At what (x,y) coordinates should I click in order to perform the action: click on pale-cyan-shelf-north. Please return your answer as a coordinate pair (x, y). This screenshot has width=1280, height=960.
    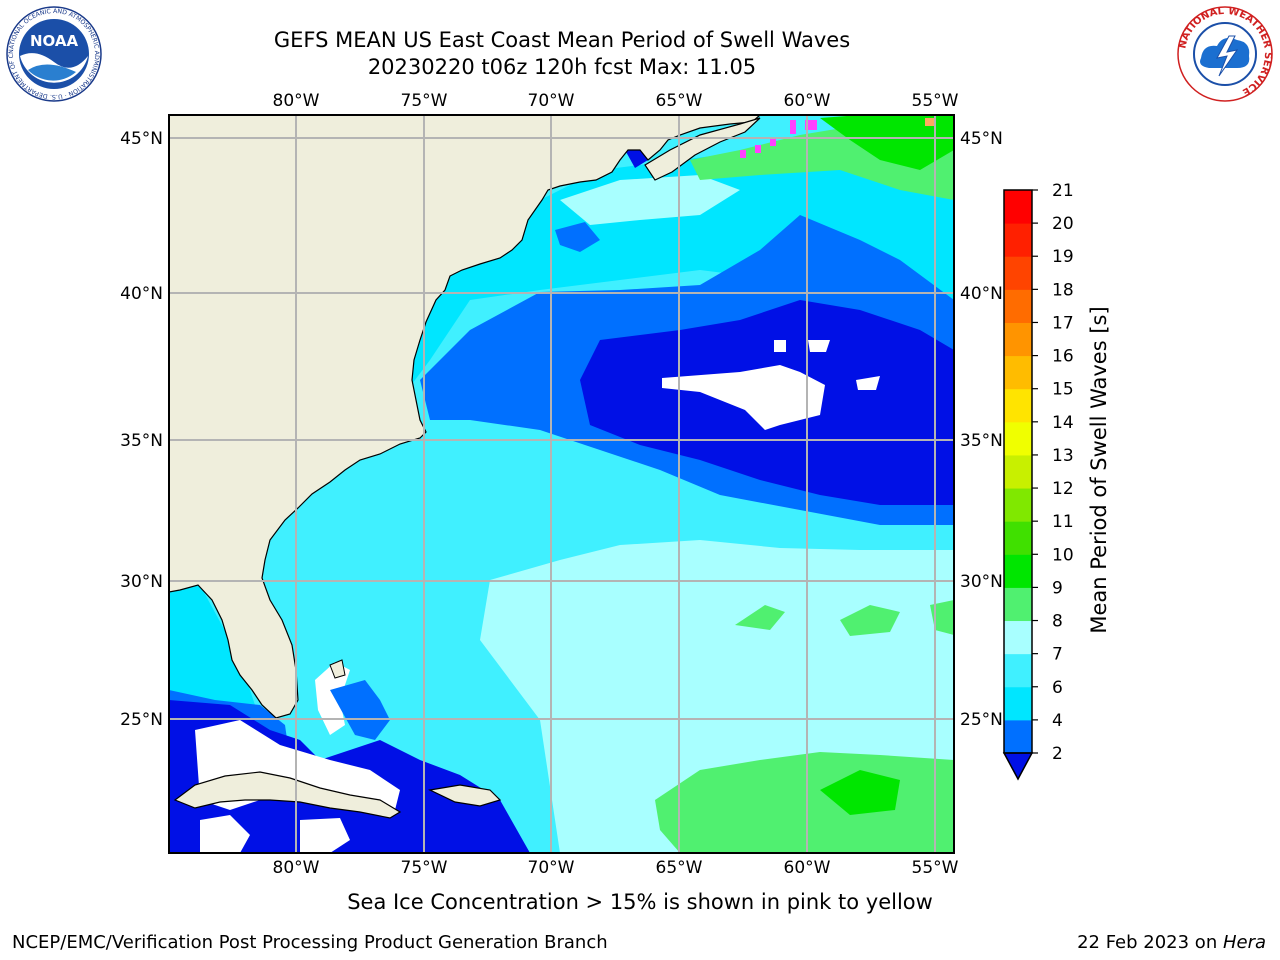
    Looking at the image, I should click on (650, 200).